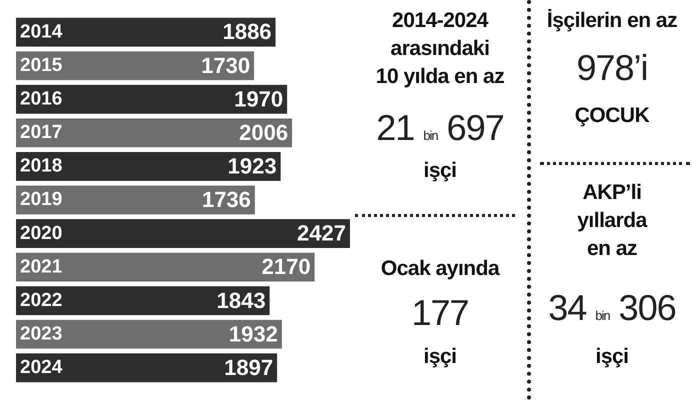  Describe the element at coordinates (247, 31) in the screenshot. I see `data-label: 1886` at that location.